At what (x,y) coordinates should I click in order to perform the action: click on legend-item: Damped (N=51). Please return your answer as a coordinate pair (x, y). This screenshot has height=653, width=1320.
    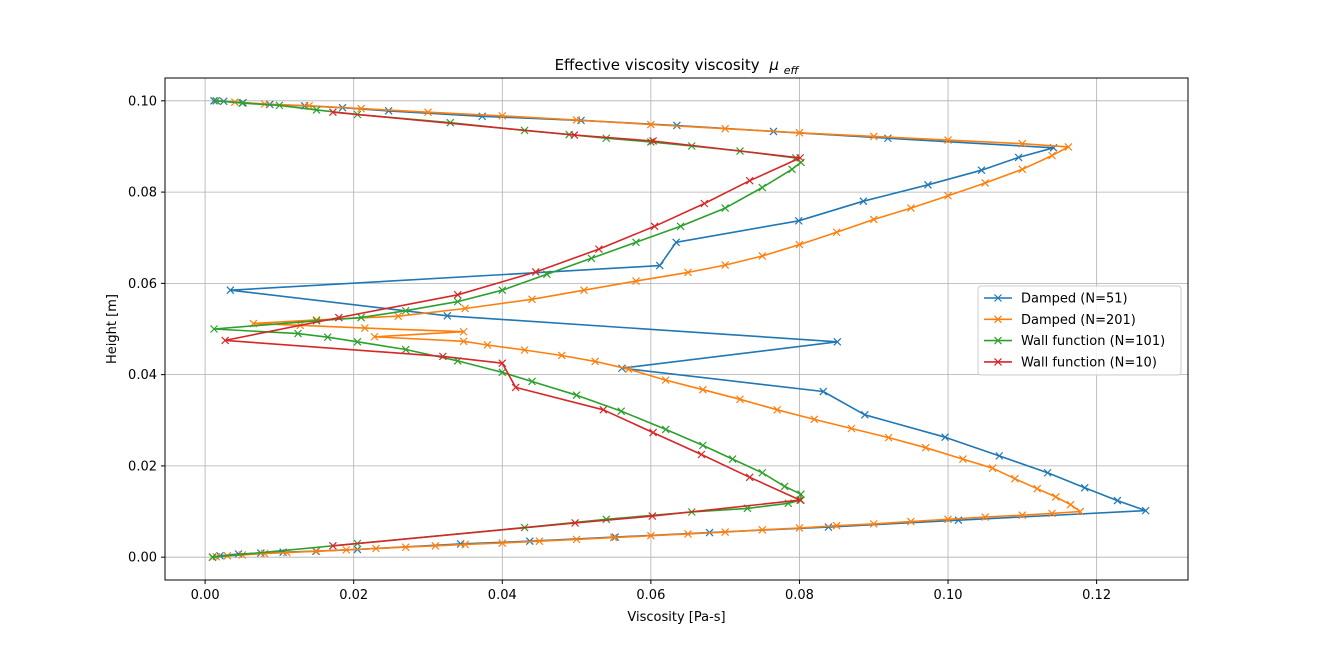
    Looking at the image, I should click on (1056, 299).